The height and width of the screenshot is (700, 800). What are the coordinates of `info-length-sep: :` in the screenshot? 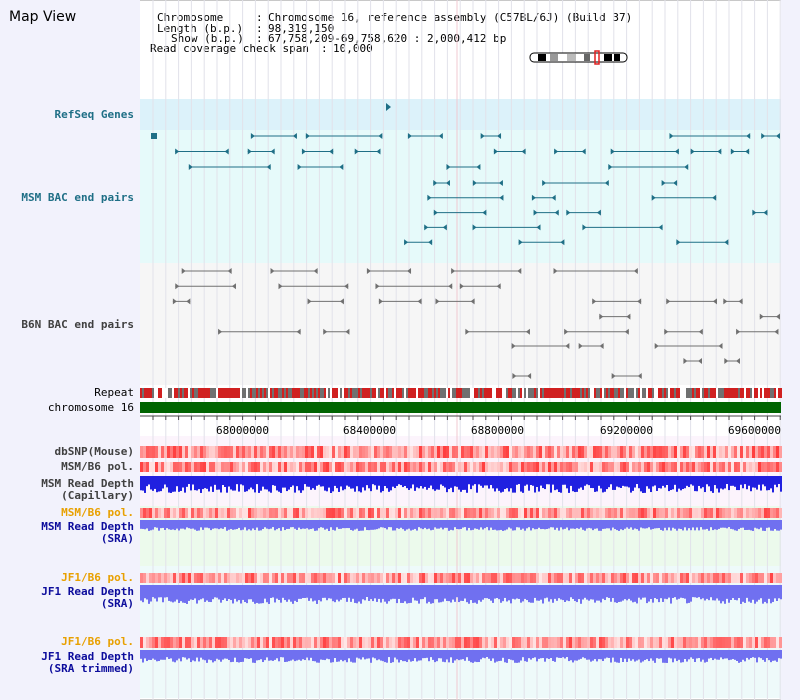 It's located at (259, 28).